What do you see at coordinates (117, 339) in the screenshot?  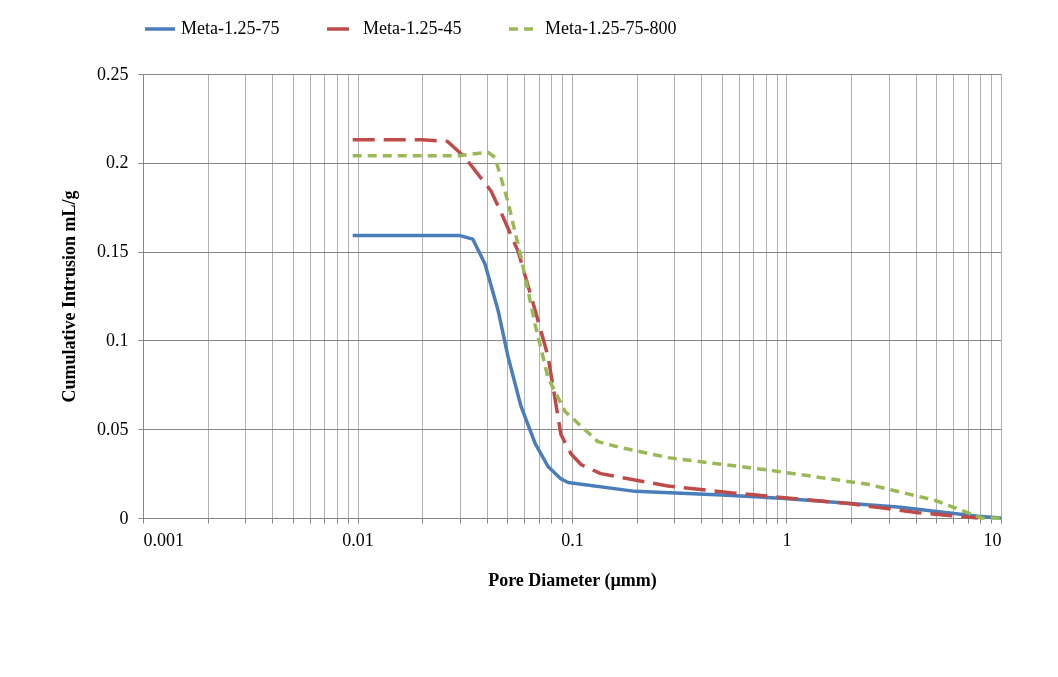 I see `y-tick-label: 0.1` at bounding box center [117, 339].